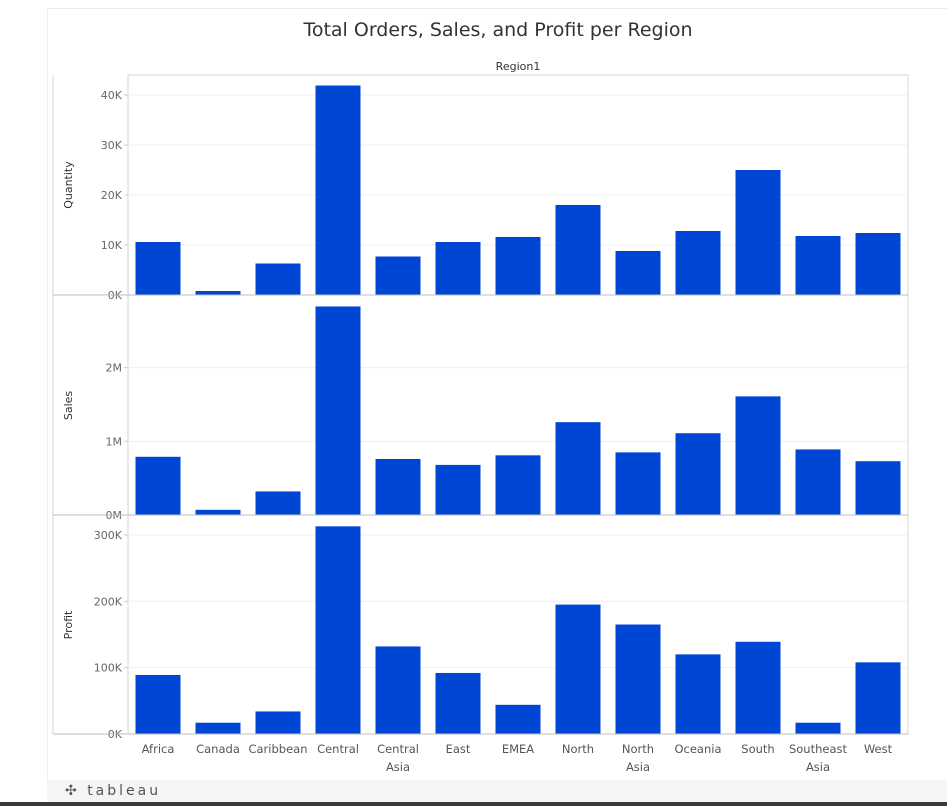  What do you see at coordinates (218, 749) in the screenshot?
I see `x-category-label: Canada` at bounding box center [218, 749].